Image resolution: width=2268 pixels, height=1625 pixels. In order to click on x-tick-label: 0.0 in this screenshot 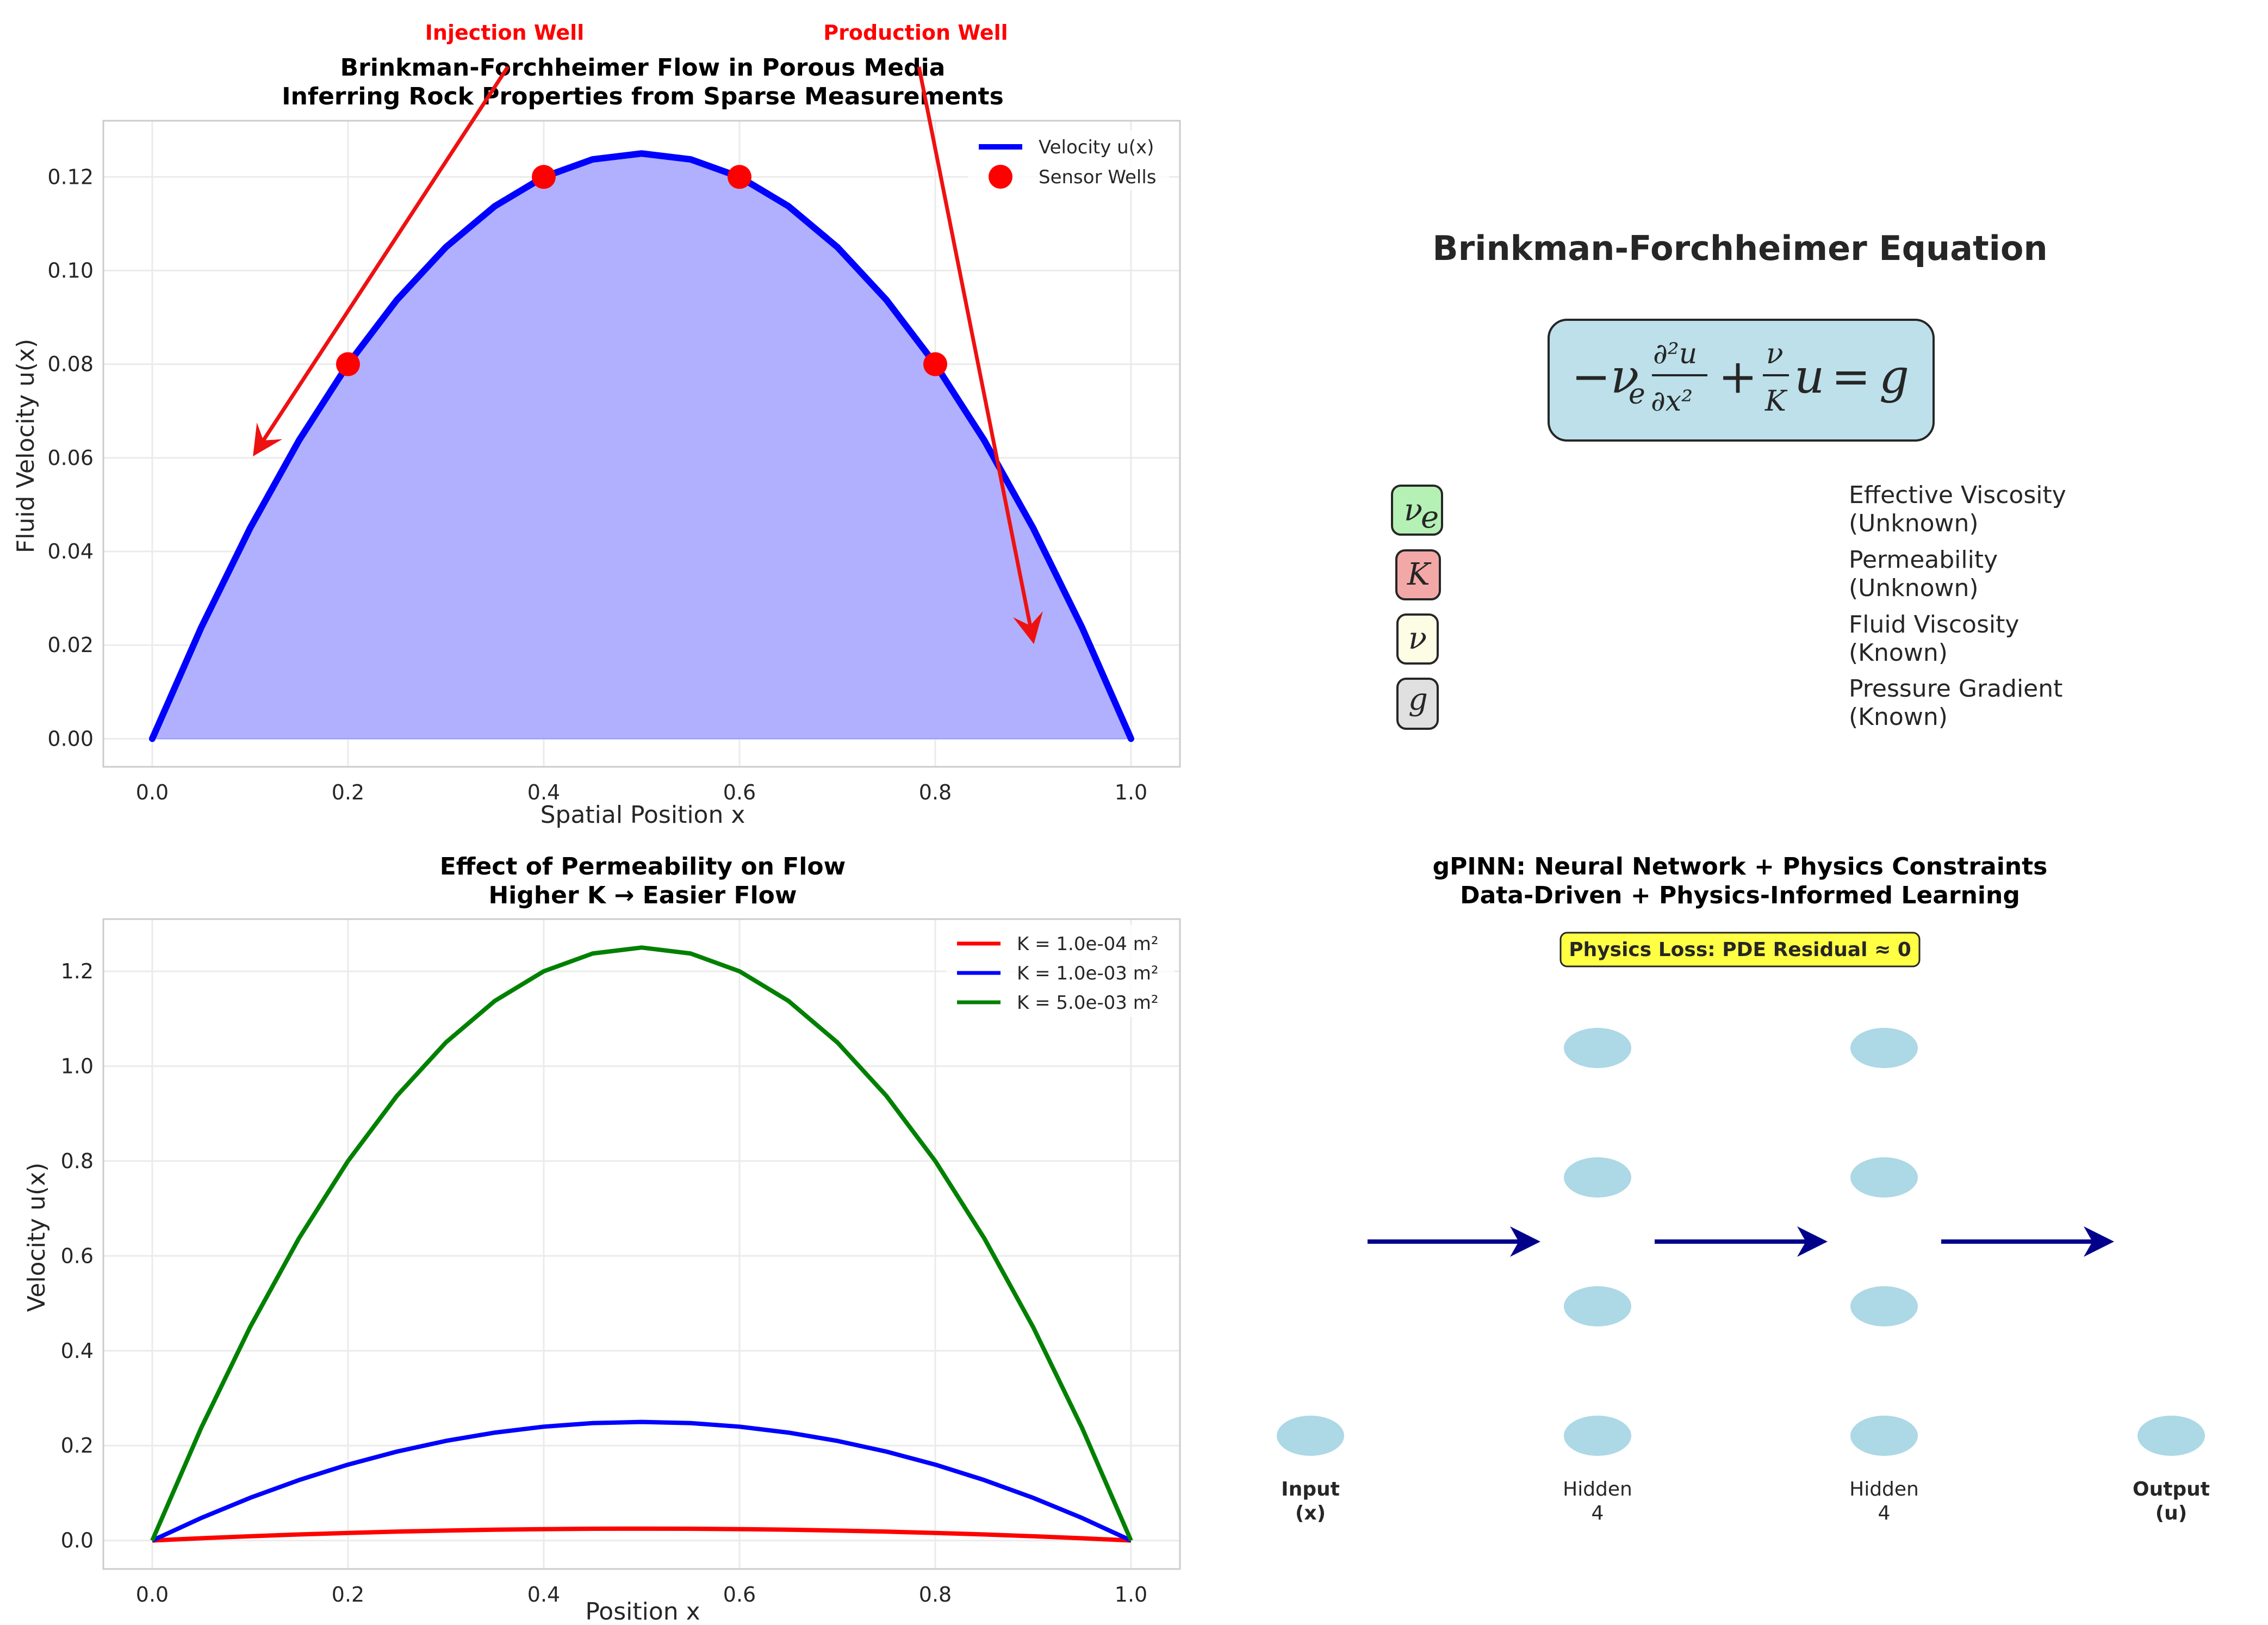, I will do `click(153, 792)`.